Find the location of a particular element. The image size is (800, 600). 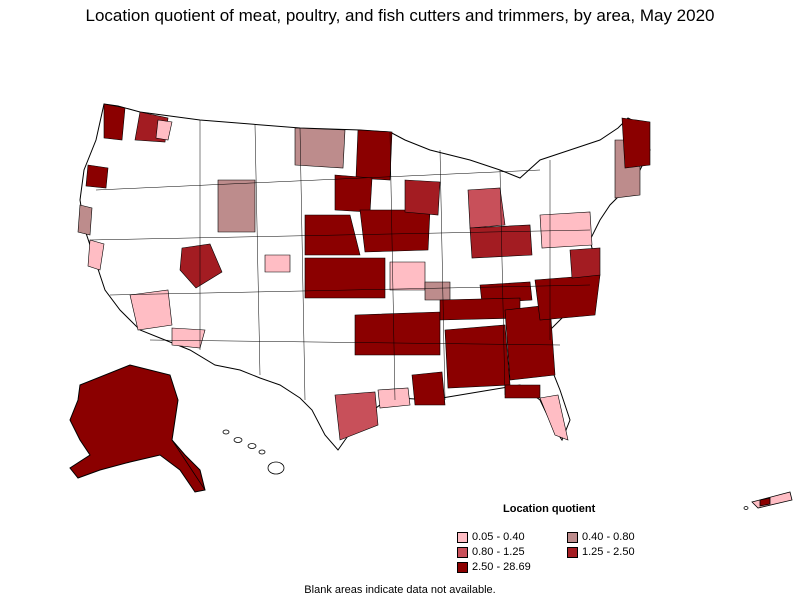

region-oklahoma-east is located at coordinates (437, 291).